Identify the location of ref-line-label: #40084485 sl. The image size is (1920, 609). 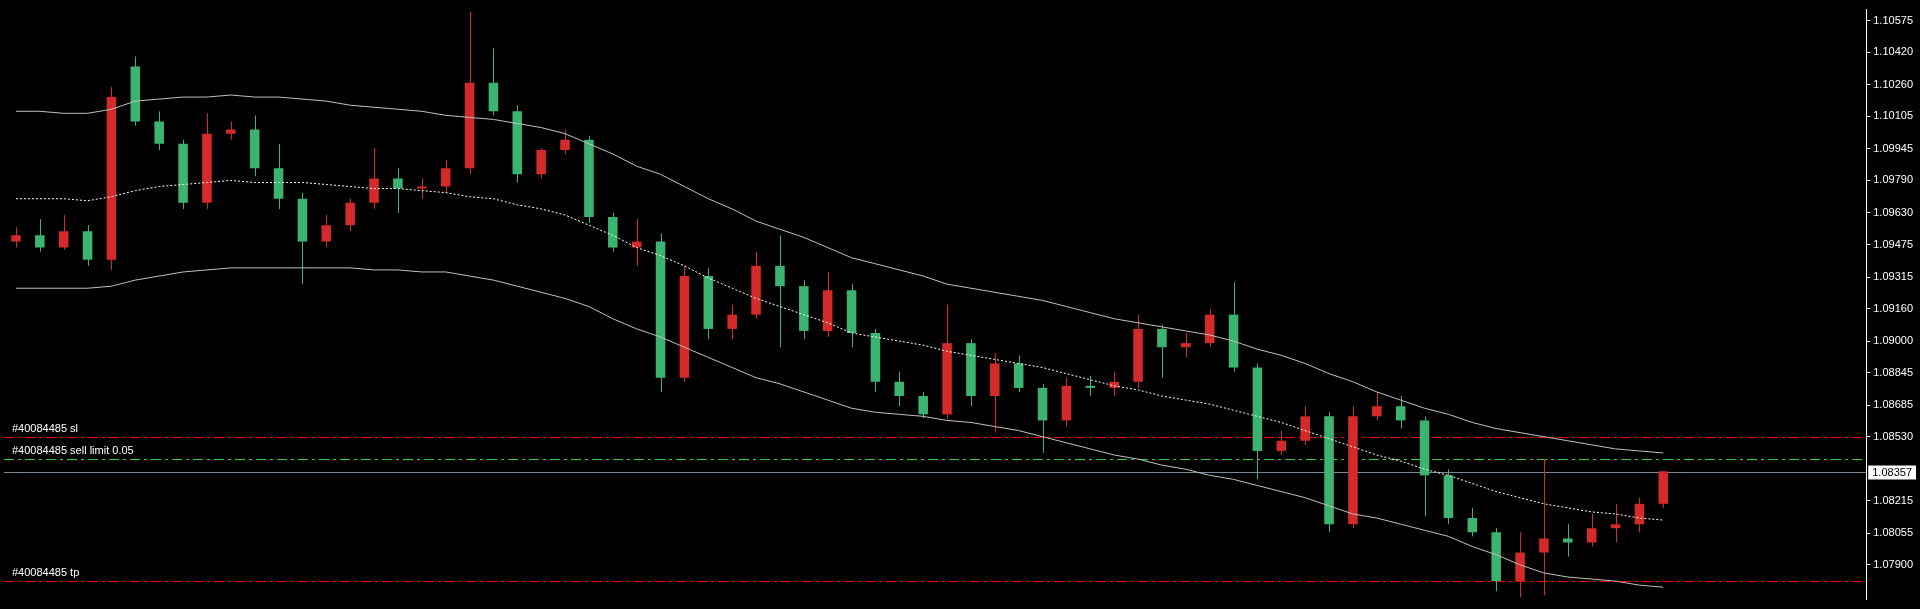
(45, 428).